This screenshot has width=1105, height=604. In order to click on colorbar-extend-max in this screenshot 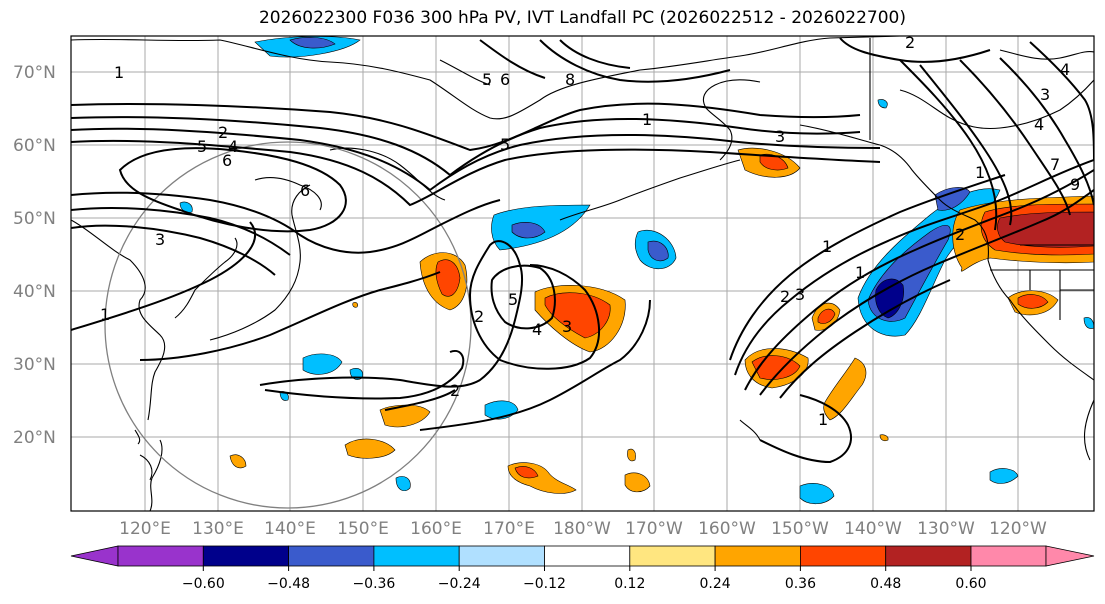, I will do `click(1070, 556)`.